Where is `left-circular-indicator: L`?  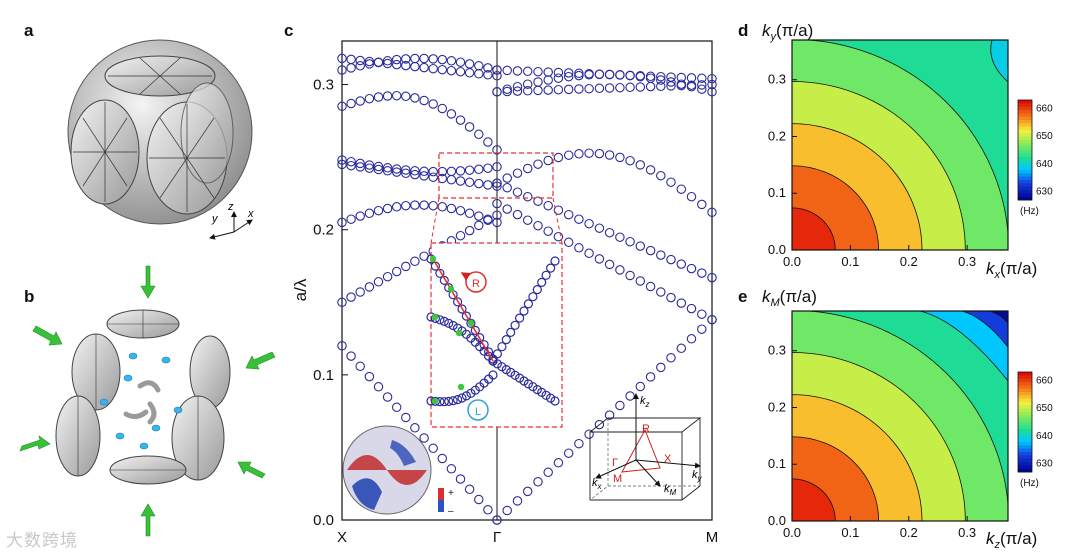 left-circular-indicator: L is located at coordinates (478, 410).